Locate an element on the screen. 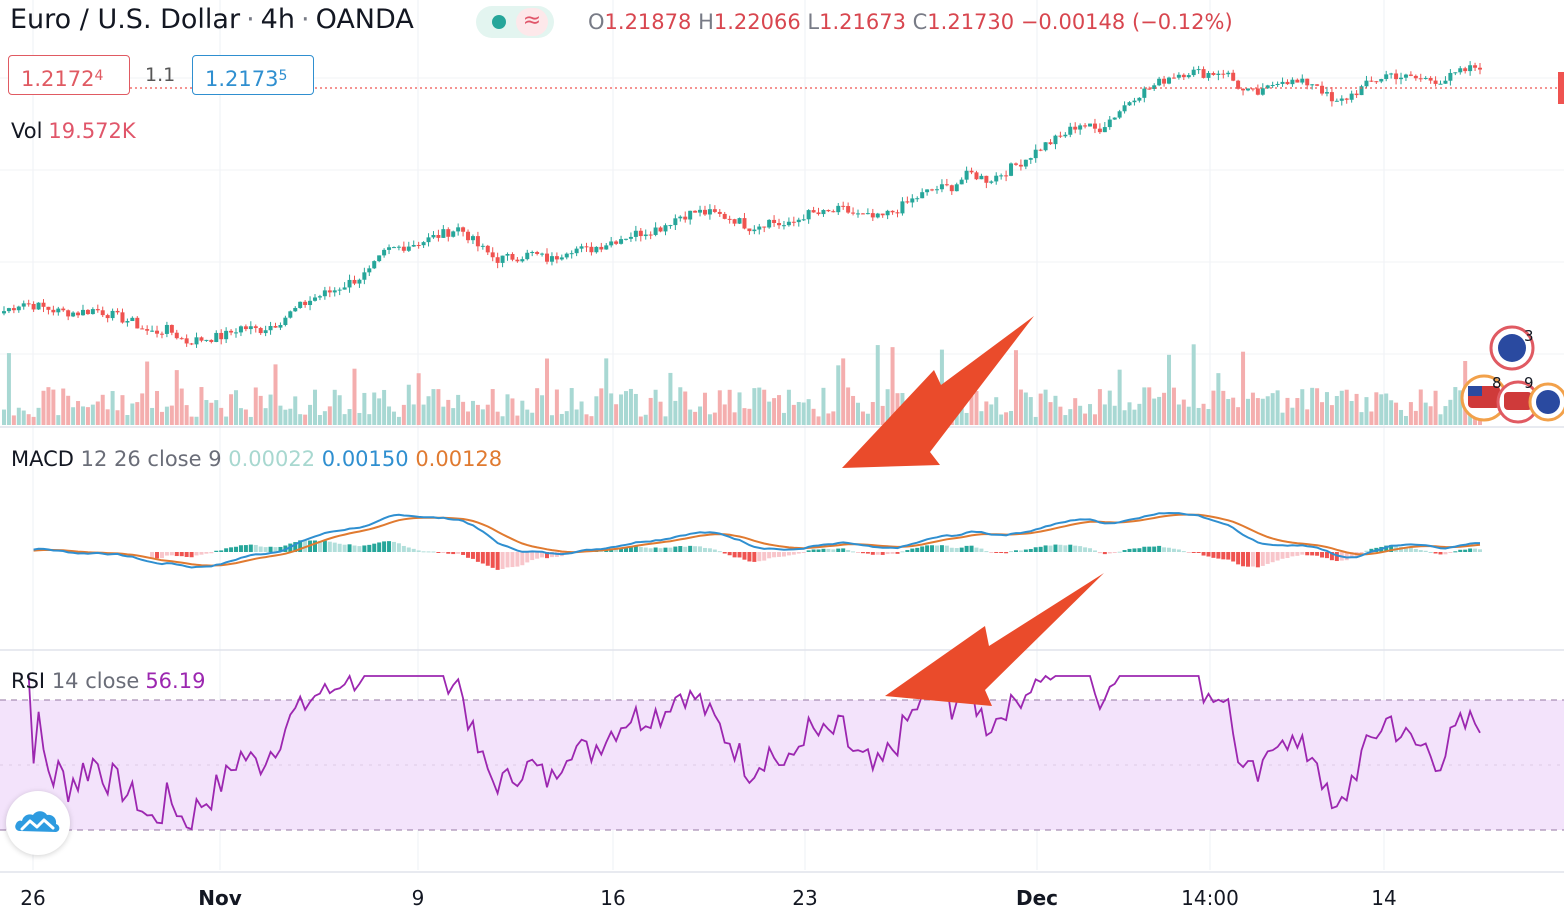  market-status-pill: ≈ is located at coordinates (515, 22).